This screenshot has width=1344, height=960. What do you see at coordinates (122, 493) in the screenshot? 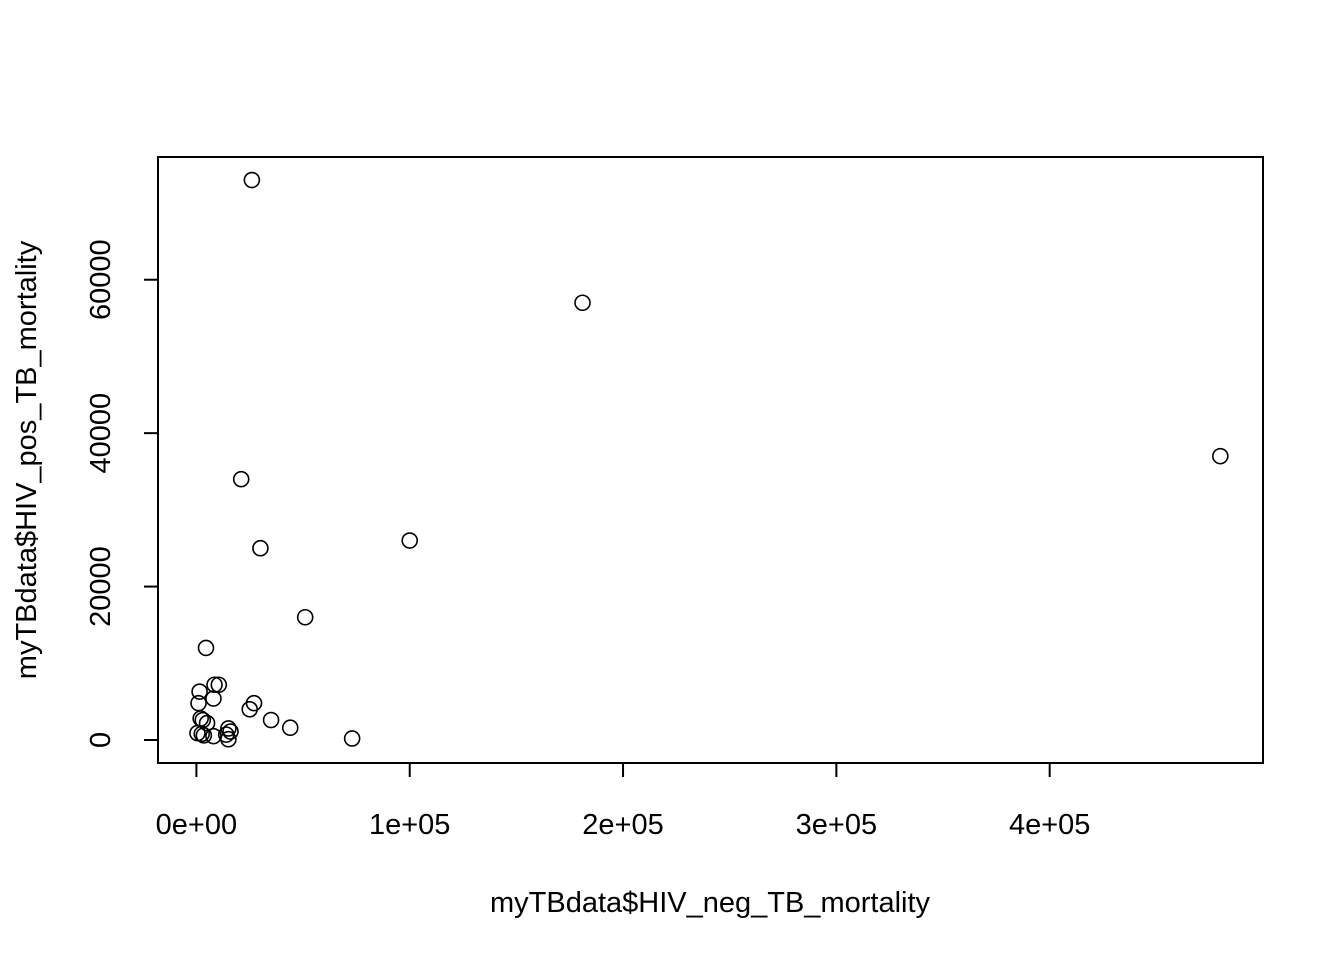
I see `y-axis: 0 20000 40000 60000` at bounding box center [122, 493].